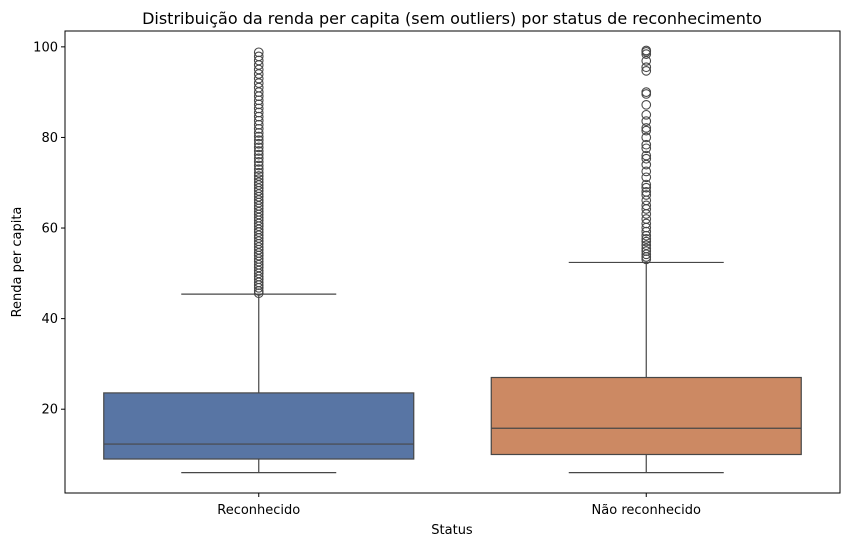  What do you see at coordinates (49, 410) in the screenshot?
I see `y-tick-label: 20` at bounding box center [49, 410].